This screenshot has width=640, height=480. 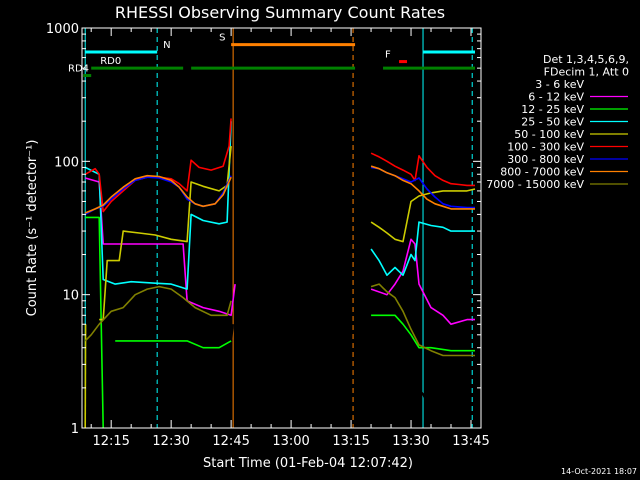 What do you see at coordinates (552, 122) in the screenshot?
I see `legend-label-3: 25 - 50 keV` at bounding box center [552, 122].